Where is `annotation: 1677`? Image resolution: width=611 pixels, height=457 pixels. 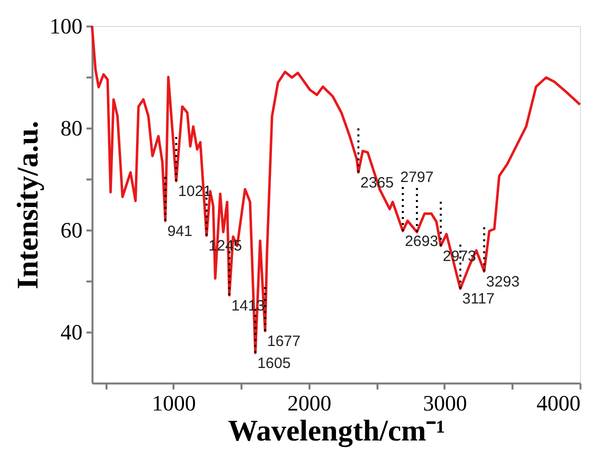
annotation: 1677 is located at coordinates (283, 341).